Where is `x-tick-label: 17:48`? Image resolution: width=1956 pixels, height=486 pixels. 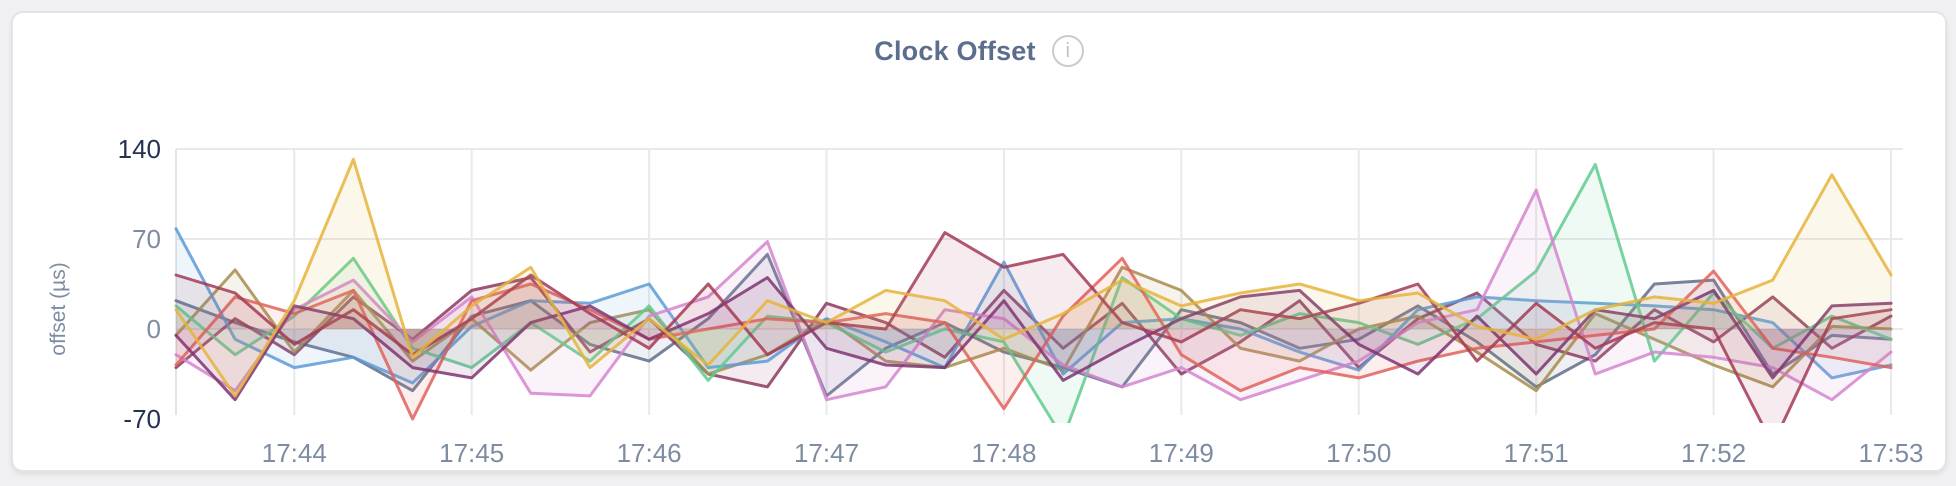 x-tick-label: 17:48 is located at coordinates (1003, 453).